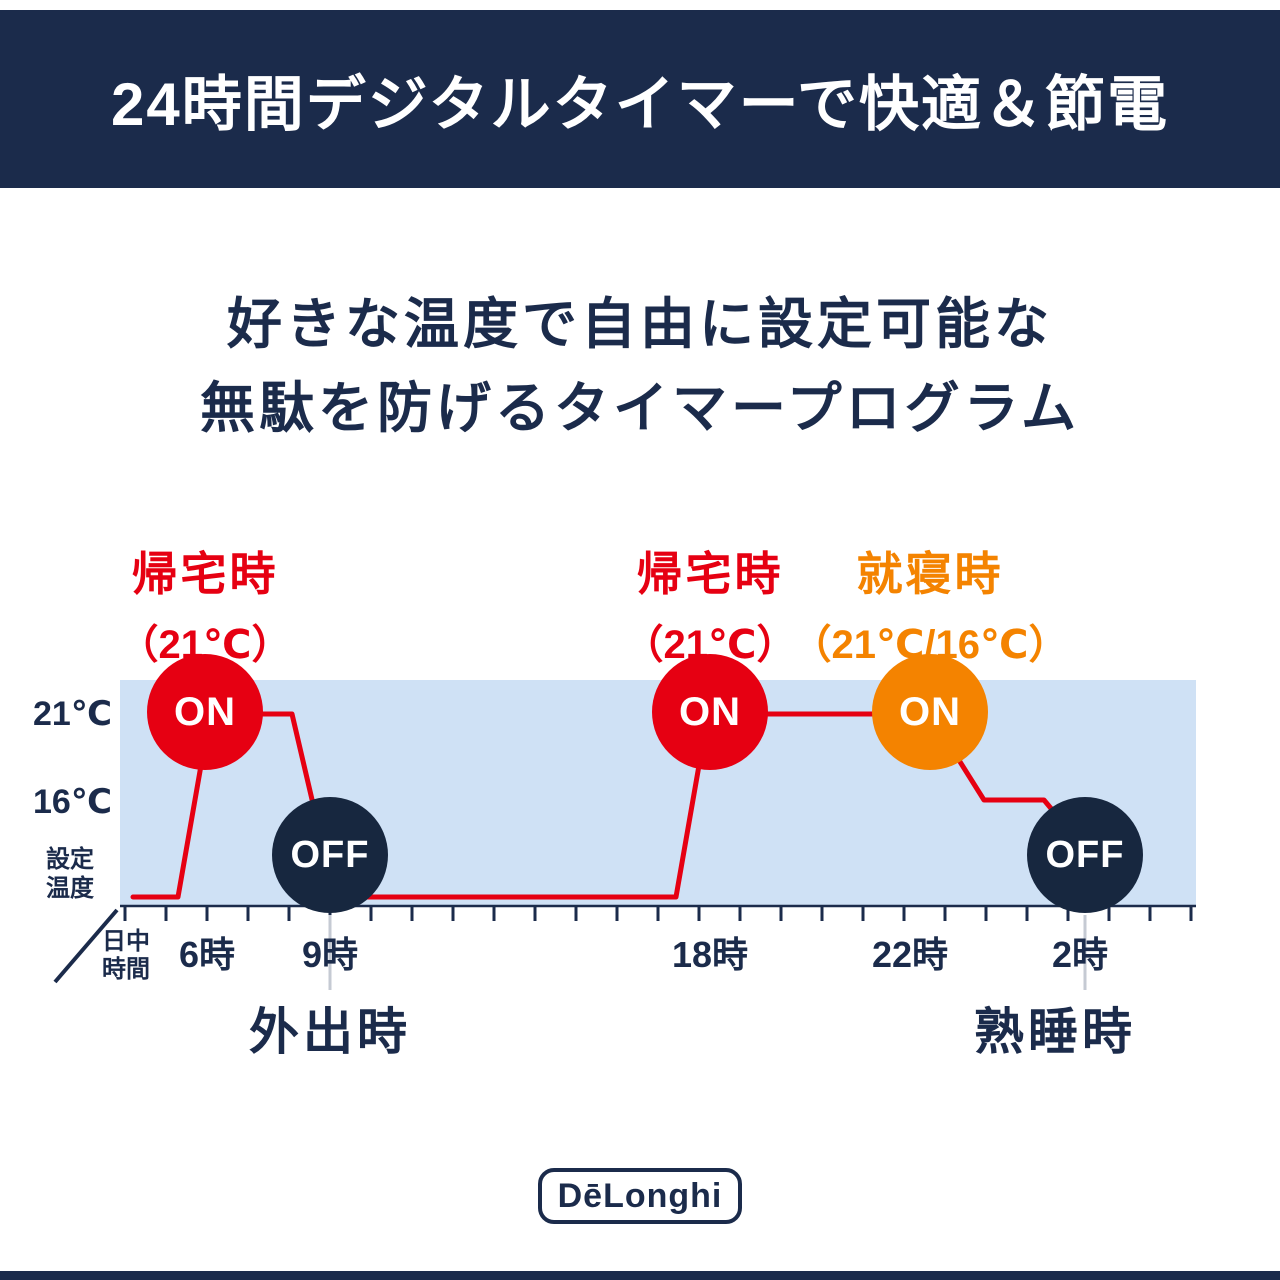  I want to click on subtitle-line2: 無駄を防げるタイマープログラム, so click(640, 408).